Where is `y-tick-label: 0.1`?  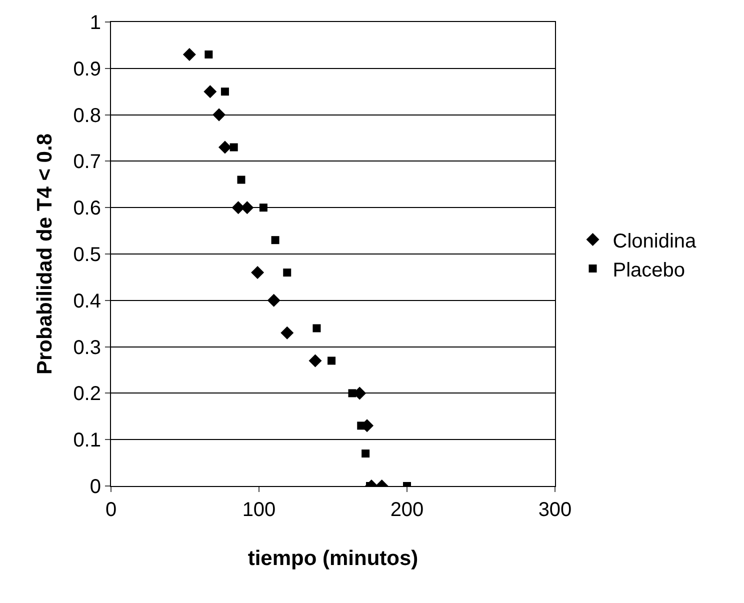 y-tick-label: 0.1 is located at coordinates (87, 441).